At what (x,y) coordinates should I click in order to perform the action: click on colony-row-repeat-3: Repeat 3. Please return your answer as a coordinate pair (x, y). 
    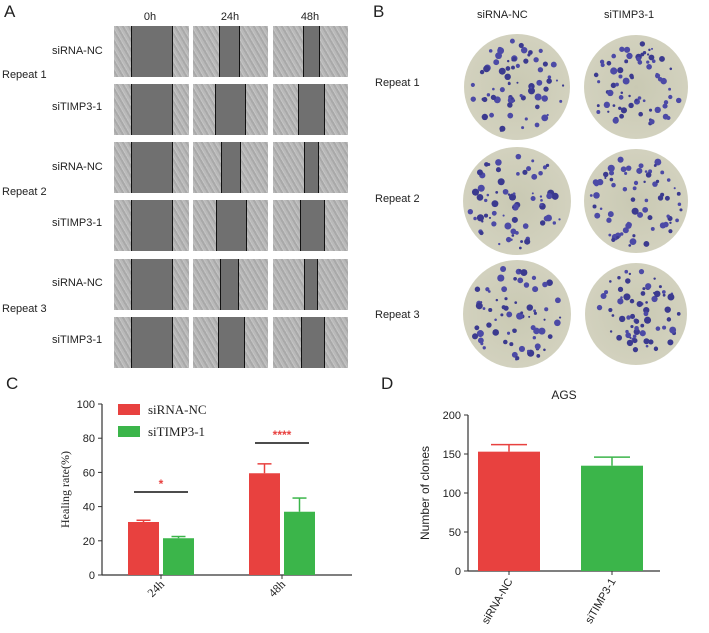
    Looking at the image, I should click on (397, 315).